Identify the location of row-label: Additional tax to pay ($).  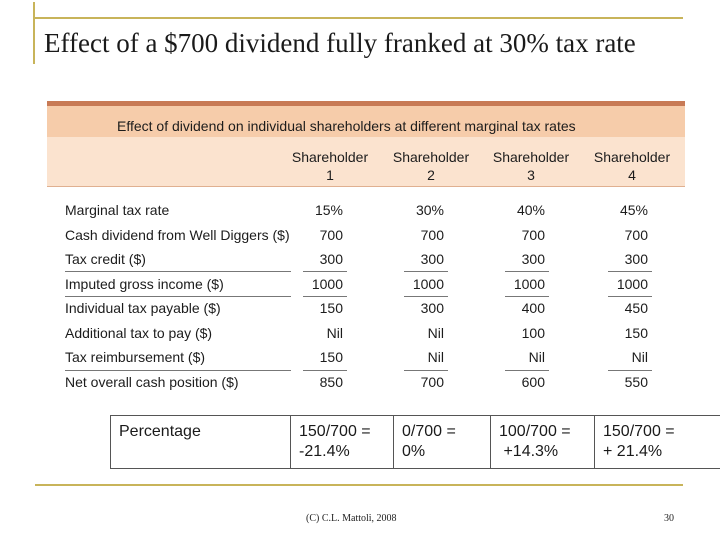
(139, 332).